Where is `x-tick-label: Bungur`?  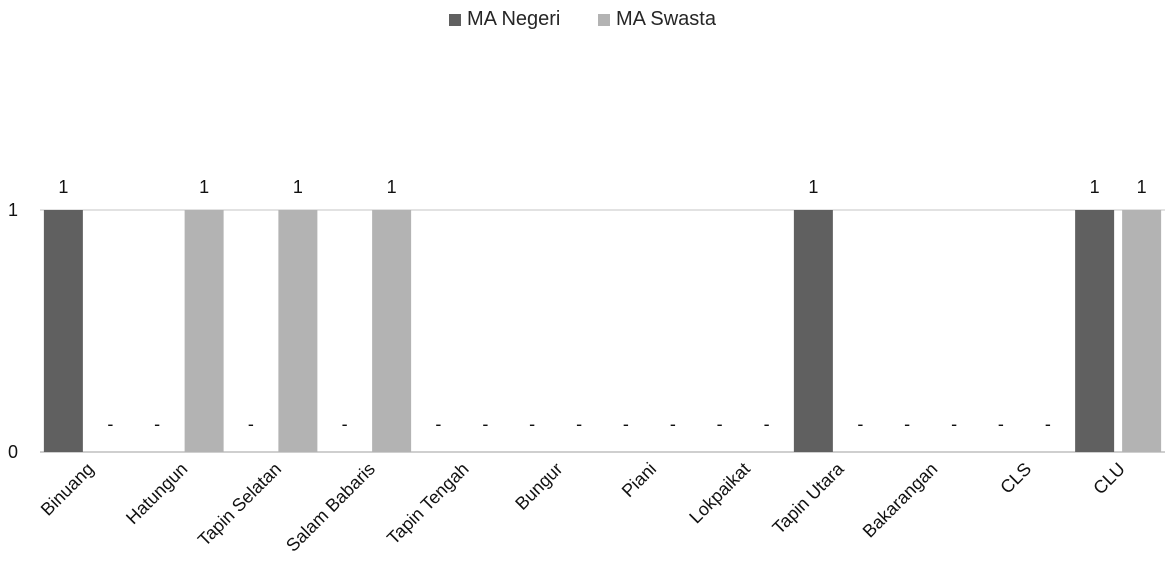 x-tick-label: Bungur is located at coordinates (538, 486).